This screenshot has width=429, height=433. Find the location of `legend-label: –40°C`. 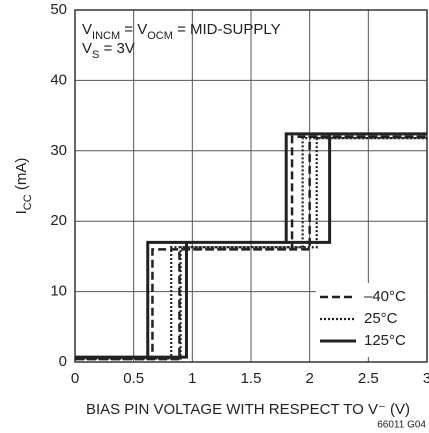

legend-label: –40°C is located at coordinates (385, 296).